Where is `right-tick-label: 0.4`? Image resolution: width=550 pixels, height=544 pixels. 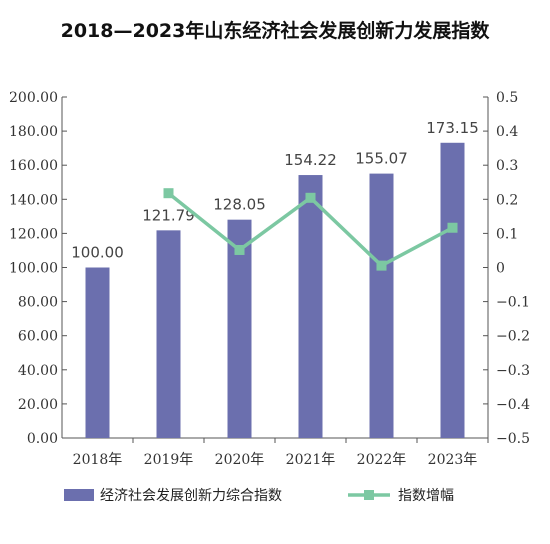 right-tick-label: 0.4 is located at coordinates (507, 132).